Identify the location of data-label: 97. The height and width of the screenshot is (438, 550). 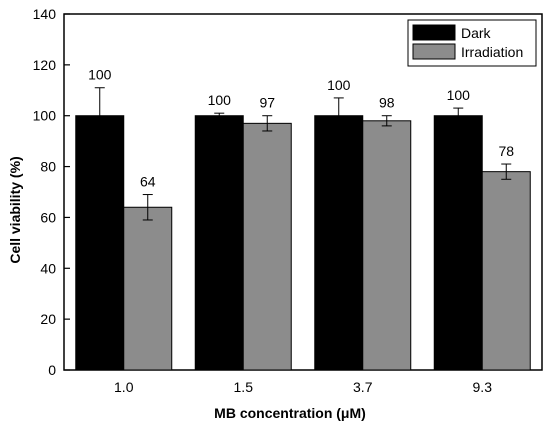
(267, 103).